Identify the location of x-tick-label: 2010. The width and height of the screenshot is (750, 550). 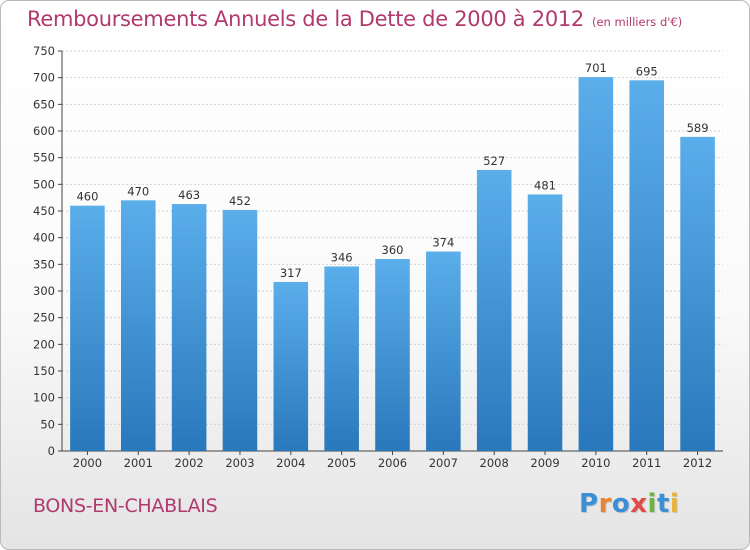
(595, 463).